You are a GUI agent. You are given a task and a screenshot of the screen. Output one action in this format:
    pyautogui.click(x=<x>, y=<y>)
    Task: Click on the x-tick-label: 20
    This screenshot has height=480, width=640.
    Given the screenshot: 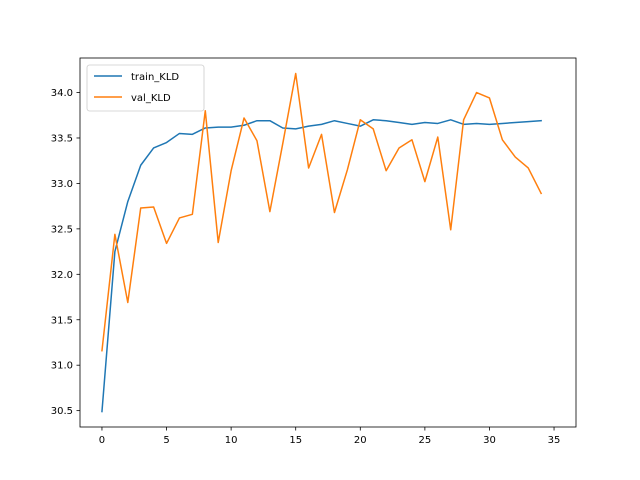 What is the action you would take?
    pyautogui.click(x=360, y=440)
    